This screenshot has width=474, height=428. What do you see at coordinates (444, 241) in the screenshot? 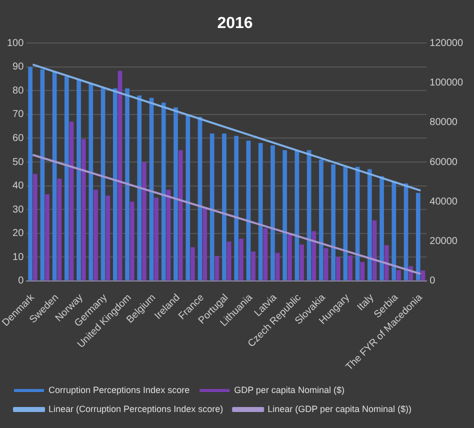
I see `y2-tick-label: 20000` at bounding box center [444, 241].